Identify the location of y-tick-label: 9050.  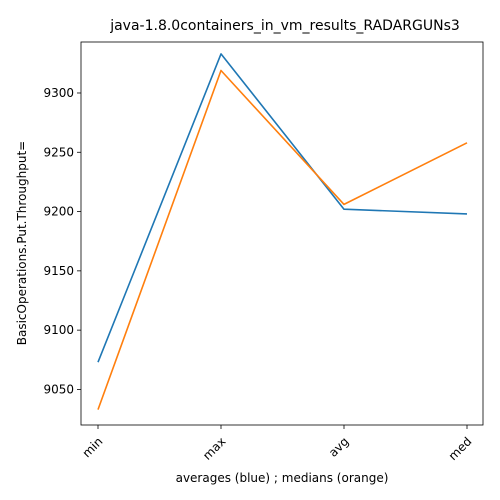
(58, 389).